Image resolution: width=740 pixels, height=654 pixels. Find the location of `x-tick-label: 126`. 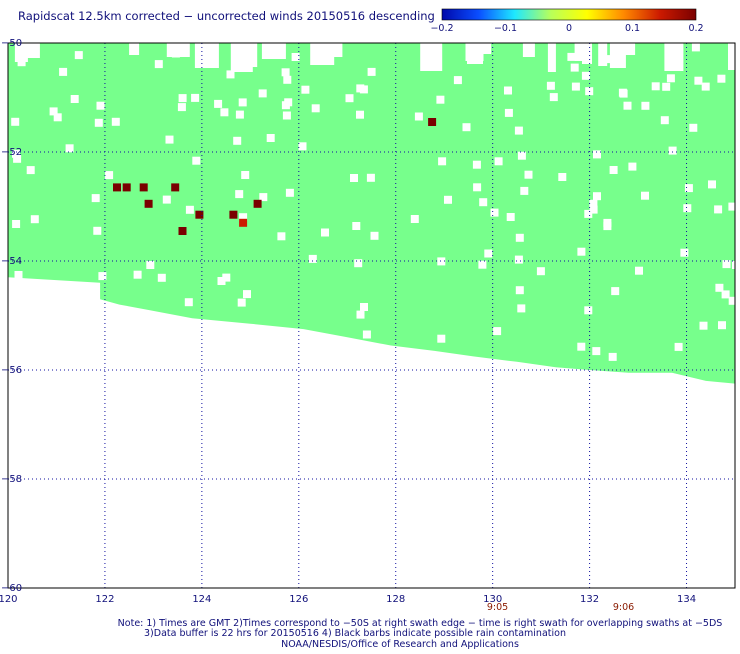

x-tick-label: 126 is located at coordinates (298, 599).